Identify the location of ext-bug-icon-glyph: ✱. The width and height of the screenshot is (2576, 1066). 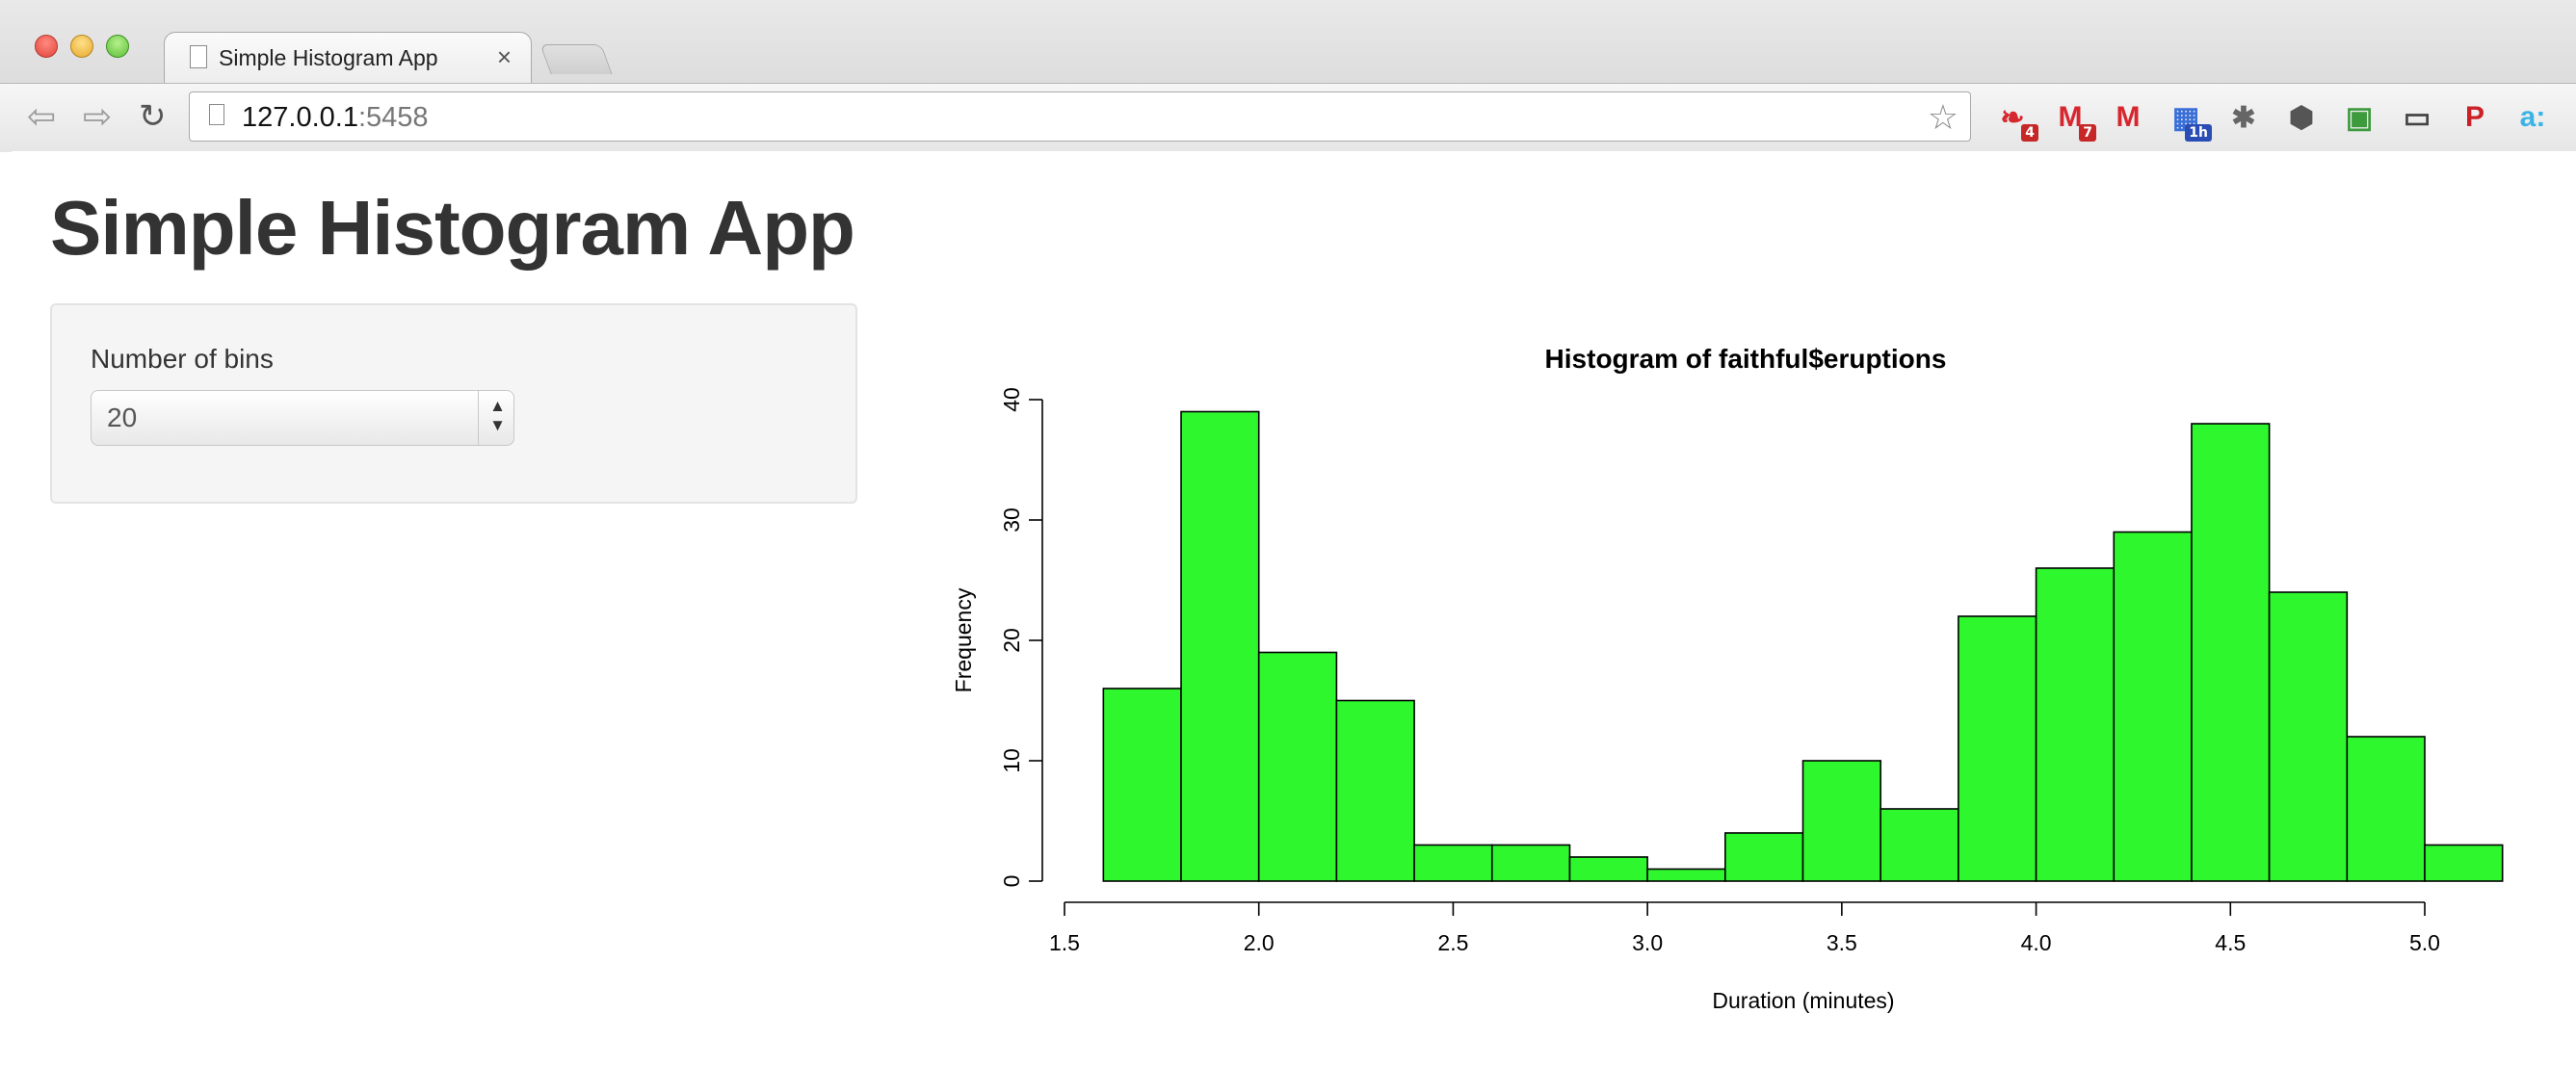
(2243, 117).